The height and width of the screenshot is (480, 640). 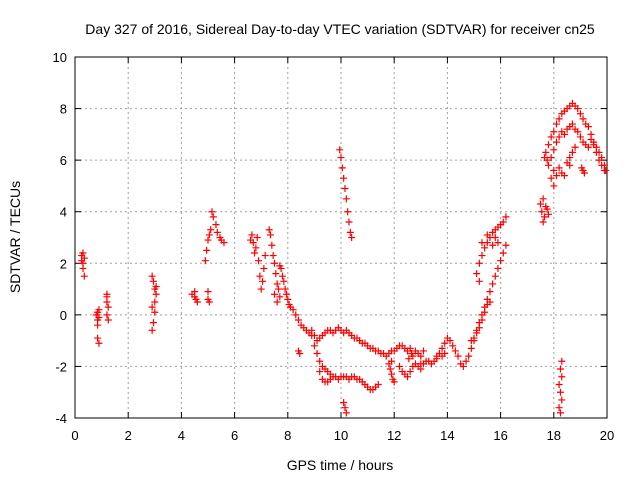 I want to click on y-tick-label: 8, so click(x=63, y=109).